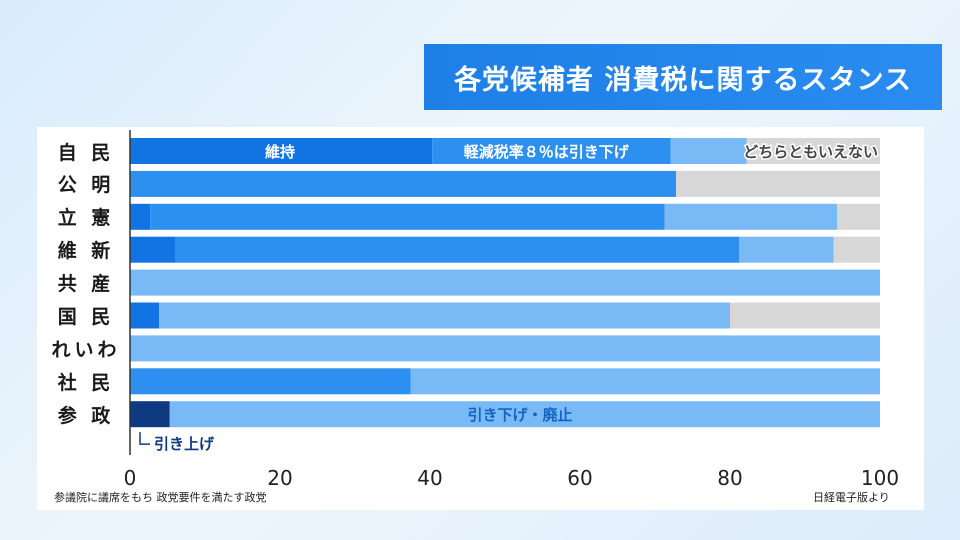 The image size is (960, 540). What do you see at coordinates (810, 152) in the screenshot?
I see `annotation-undecided: どちらともいえない` at bounding box center [810, 152].